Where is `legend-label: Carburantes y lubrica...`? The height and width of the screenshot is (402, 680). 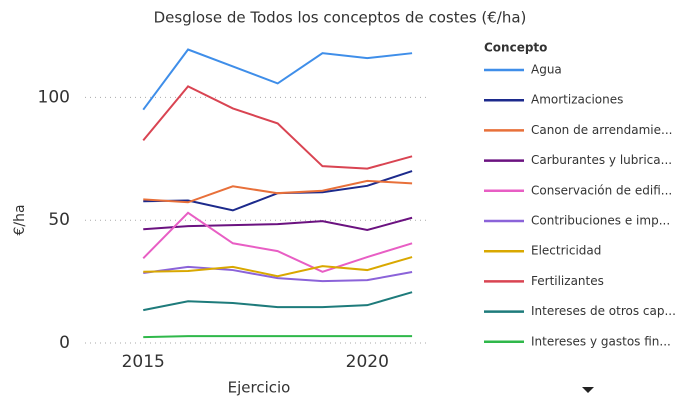
legend-label: Carburantes y lubrica... is located at coordinates (601, 160).